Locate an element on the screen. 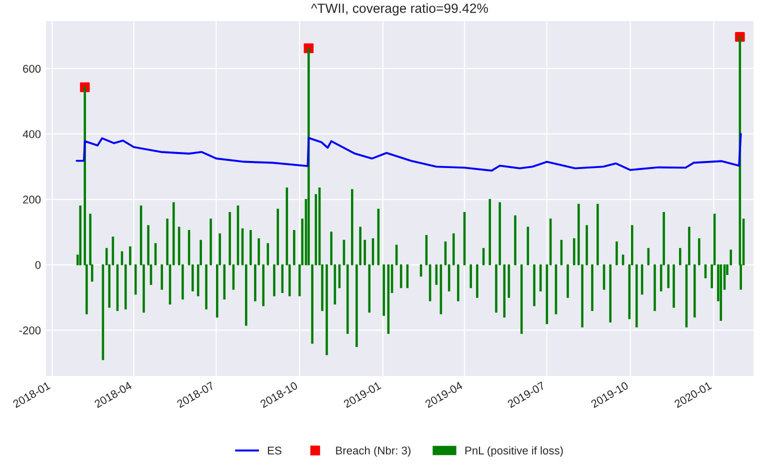 This screenshot has height=470, width=765. y-tick-label: -200 is located at coordinates (30, 330).